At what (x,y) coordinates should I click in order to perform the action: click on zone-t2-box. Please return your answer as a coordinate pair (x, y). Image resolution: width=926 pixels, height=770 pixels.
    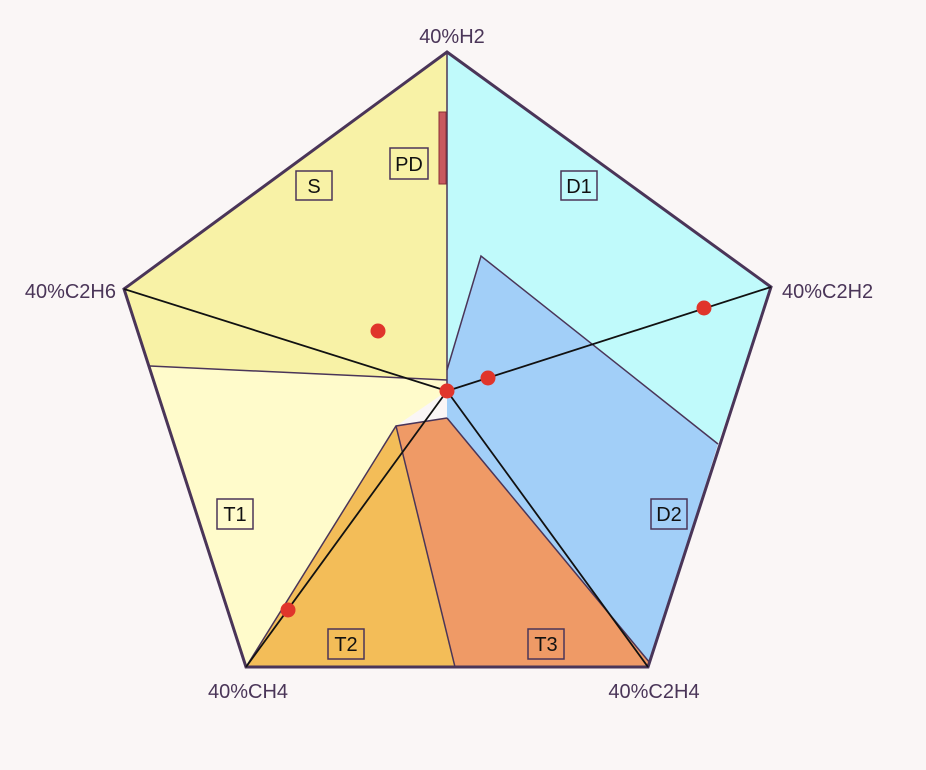
    Looking at the image, I should click on (346, 644).